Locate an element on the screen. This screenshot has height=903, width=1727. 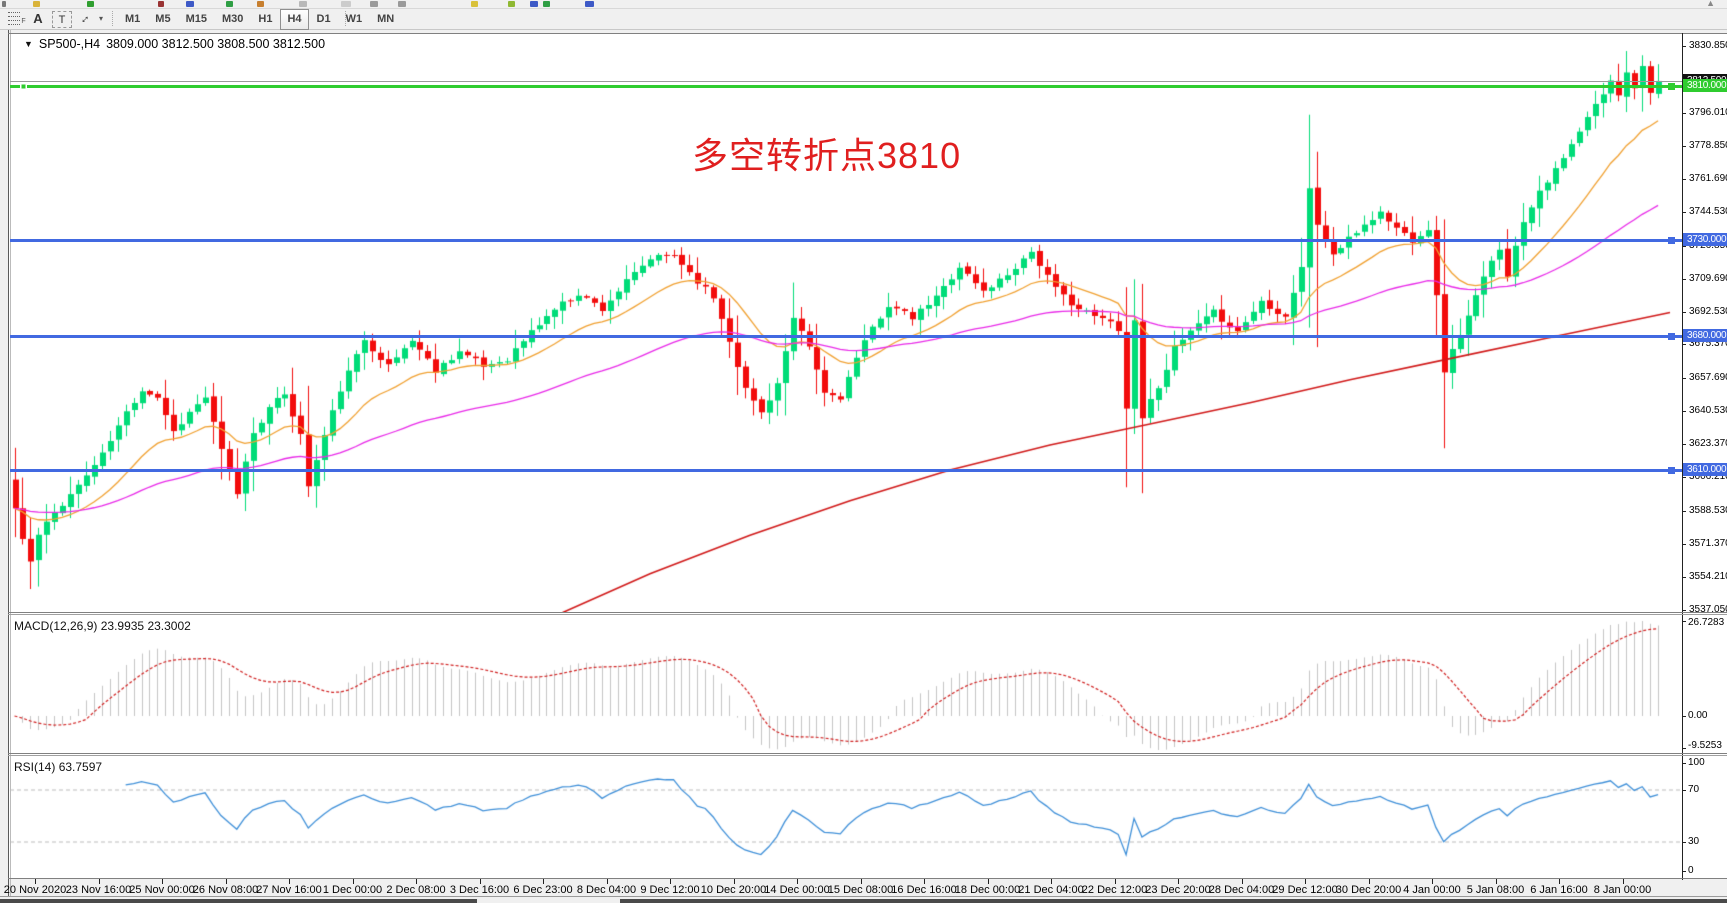
cycle-arrows-icon: ↕ is located at coordinates (86, 18).